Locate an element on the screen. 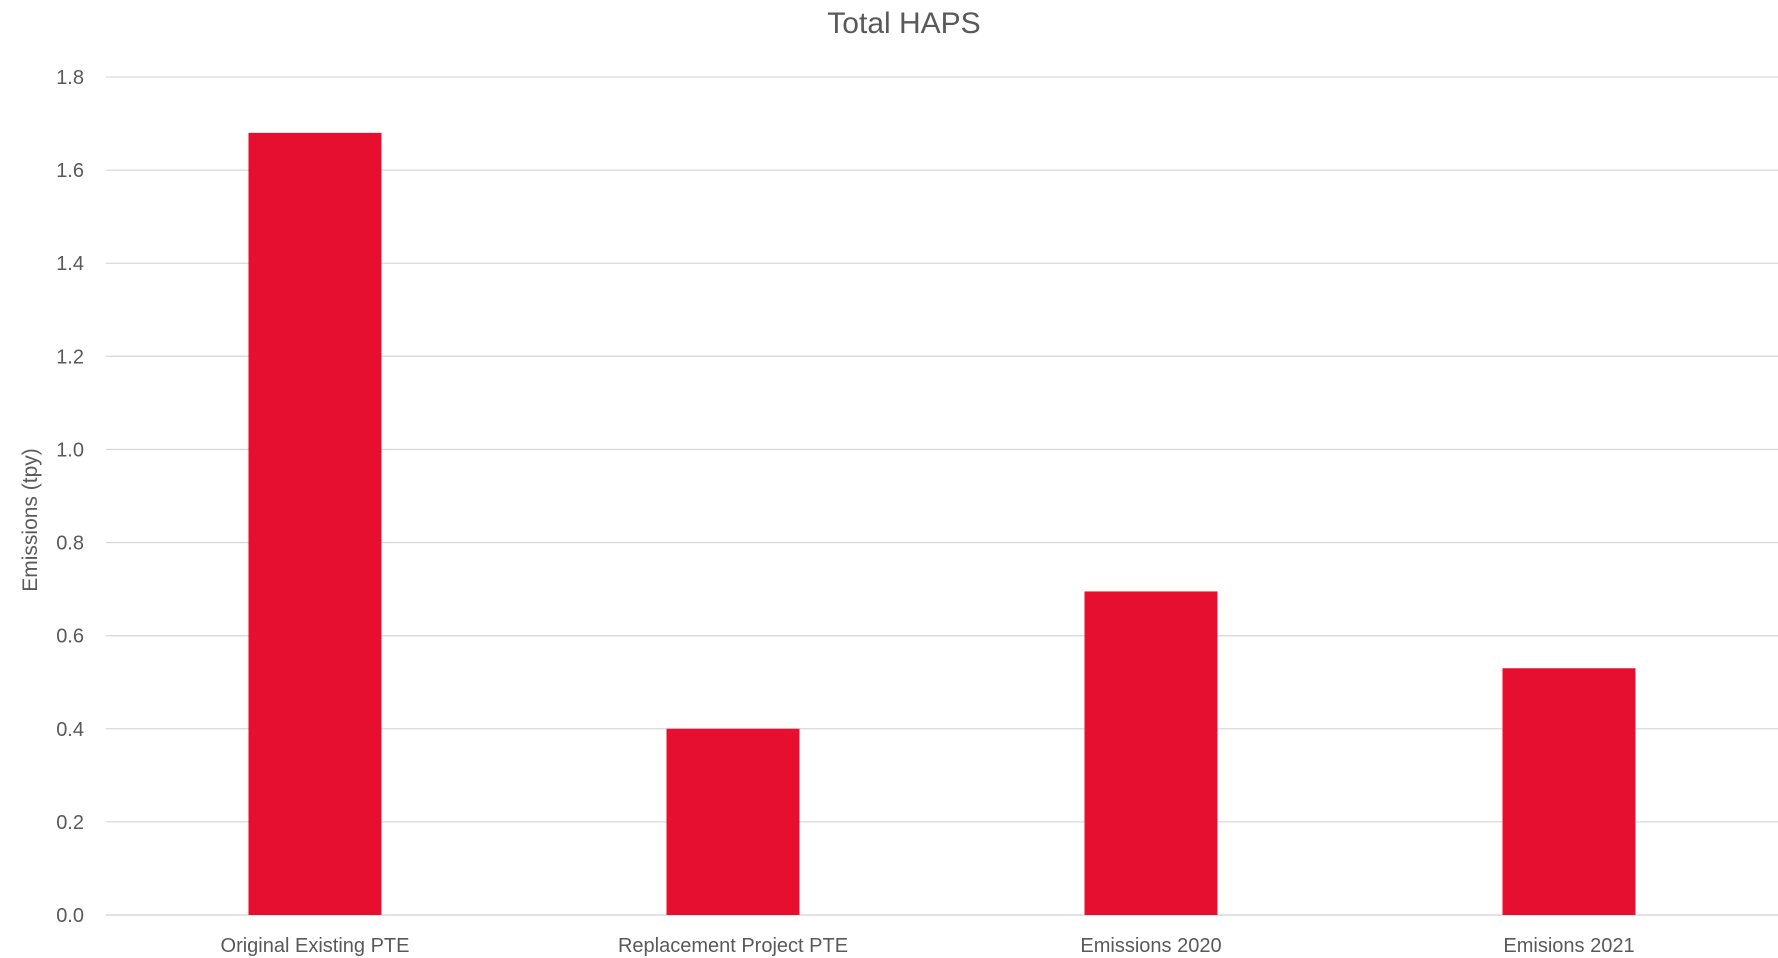  x-tick-label: Original Existing PTE is located at coordinates (315, 946).